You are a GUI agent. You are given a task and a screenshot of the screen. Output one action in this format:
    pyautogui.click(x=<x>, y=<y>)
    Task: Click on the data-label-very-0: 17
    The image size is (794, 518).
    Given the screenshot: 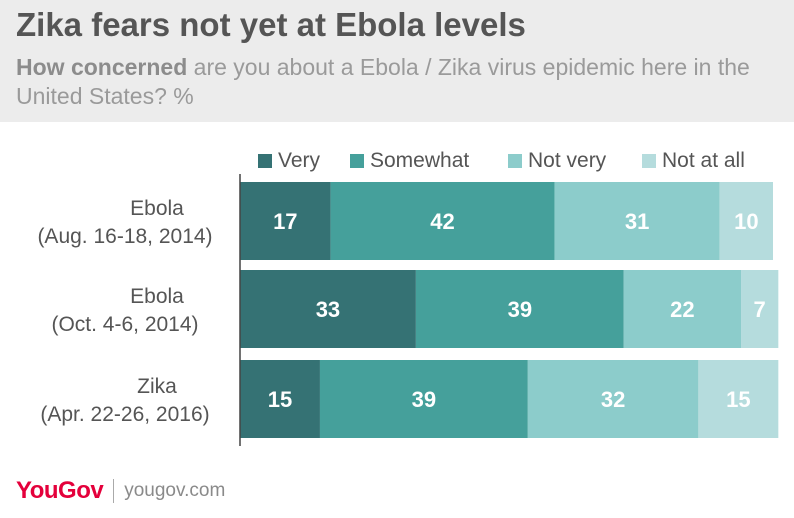 What is the action you would take?
    pyautogui.click(x=285, y=221)
    